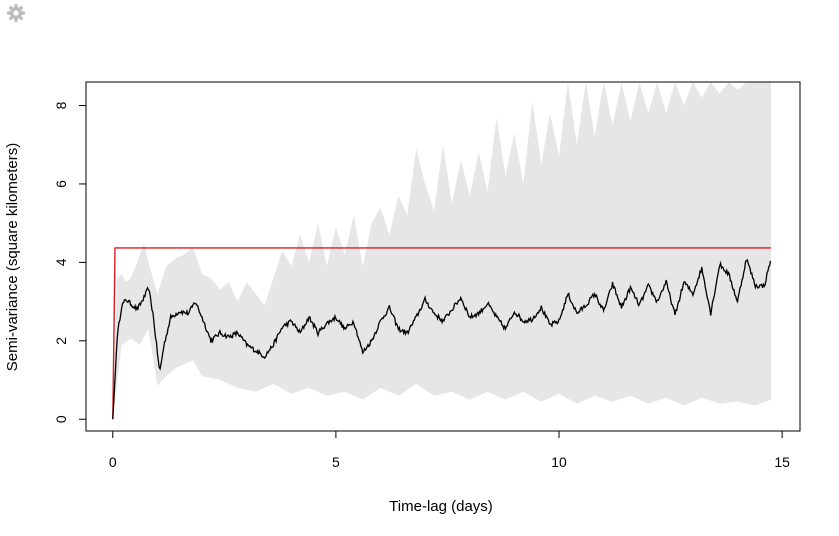 This screenshot has height=536, width=839. I want to click on x-tick-label: 0, so click(113, 462).